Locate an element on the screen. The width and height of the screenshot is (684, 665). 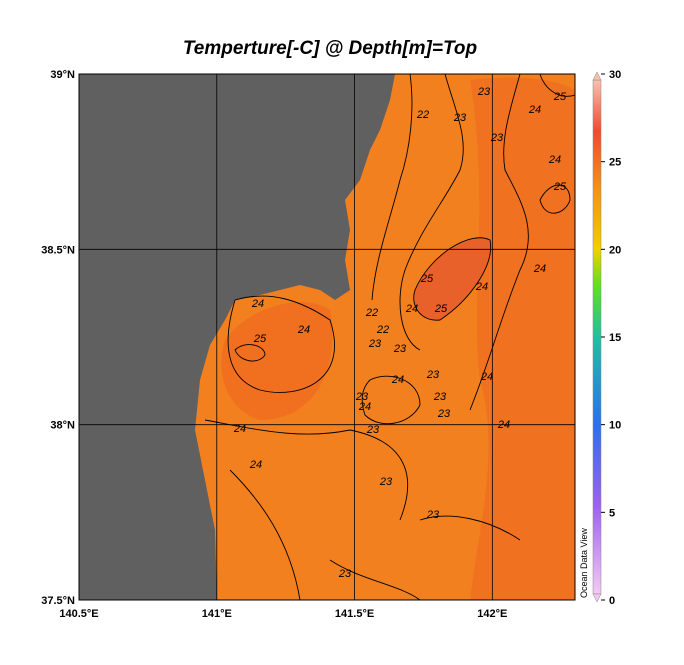
lat-tick-label: 38.5°N is located at coordinates (58, 250).